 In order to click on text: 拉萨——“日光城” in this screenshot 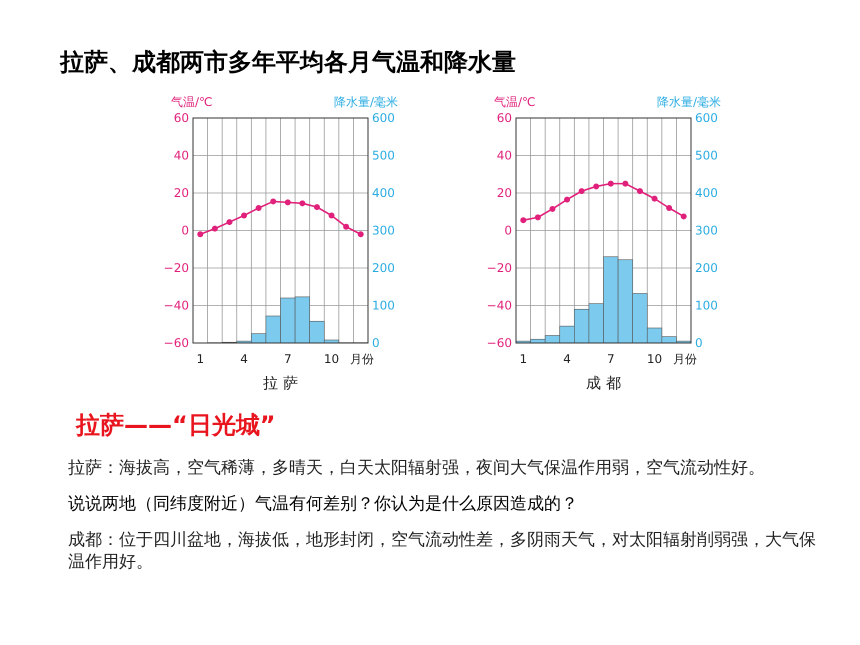, I will do `click(175, 425)`.